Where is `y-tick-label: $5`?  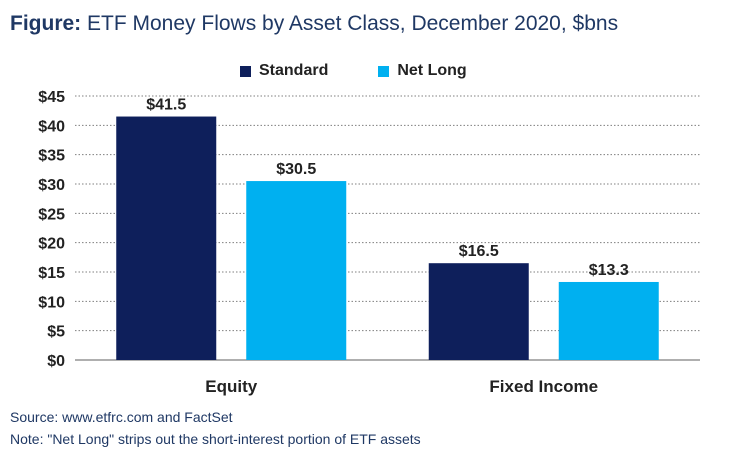
y-tick-label: $5 is located at coordinates (56, 332).